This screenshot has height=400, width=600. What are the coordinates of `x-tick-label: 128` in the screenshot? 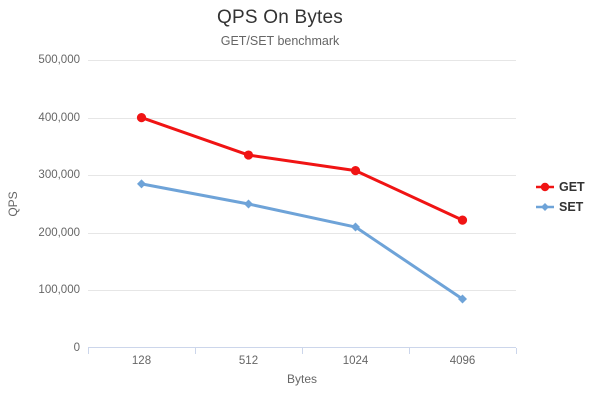 It's located at (141, 361).